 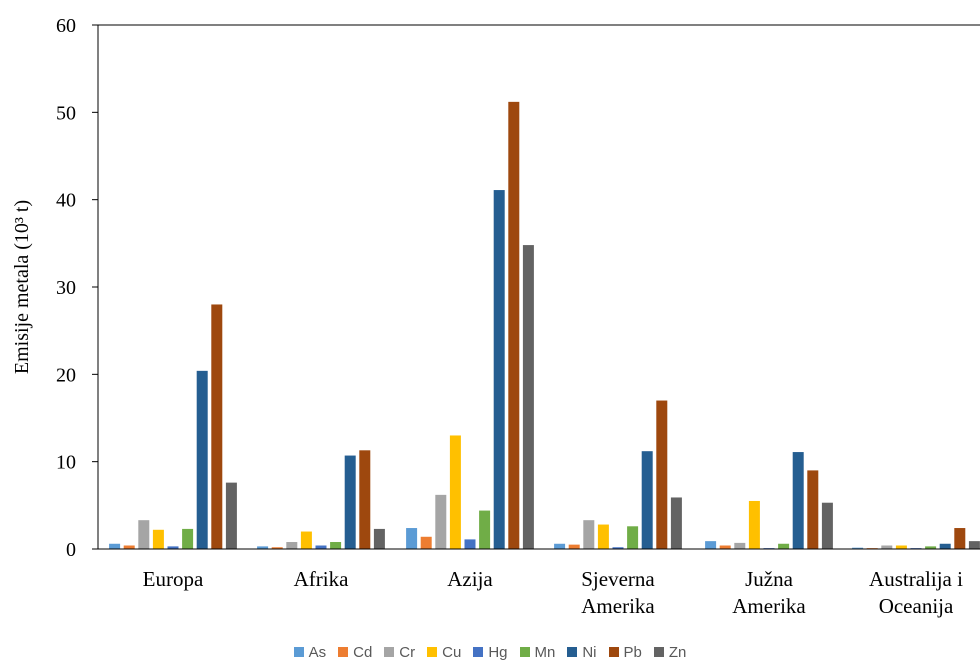 I want to click on legend-item: Cr, so click(x=399, y=652).